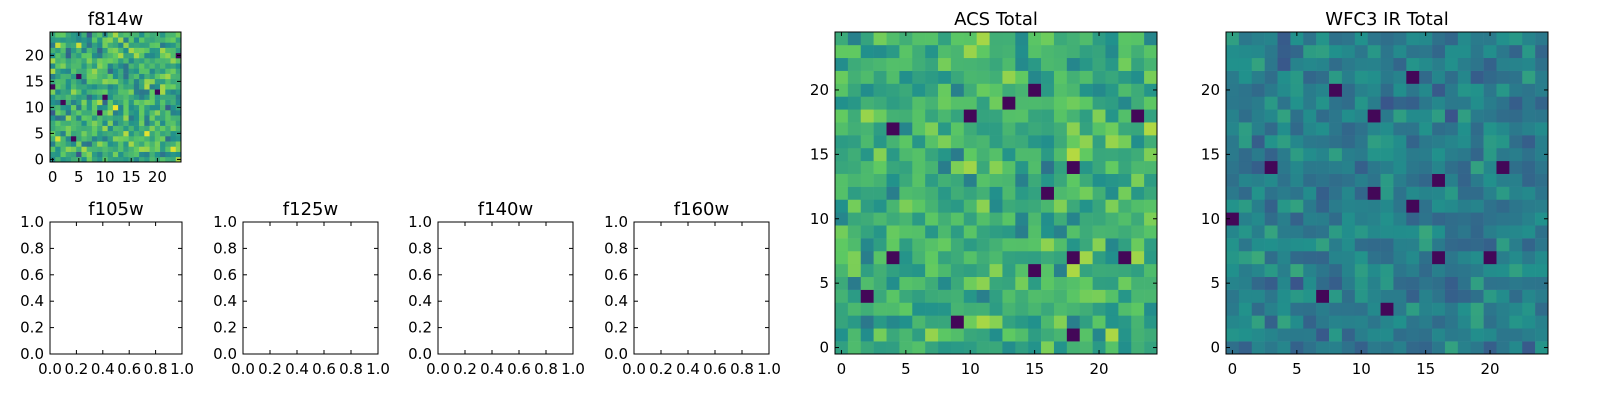  I want to click on x-tick-label: 20, so click(1489, 369).